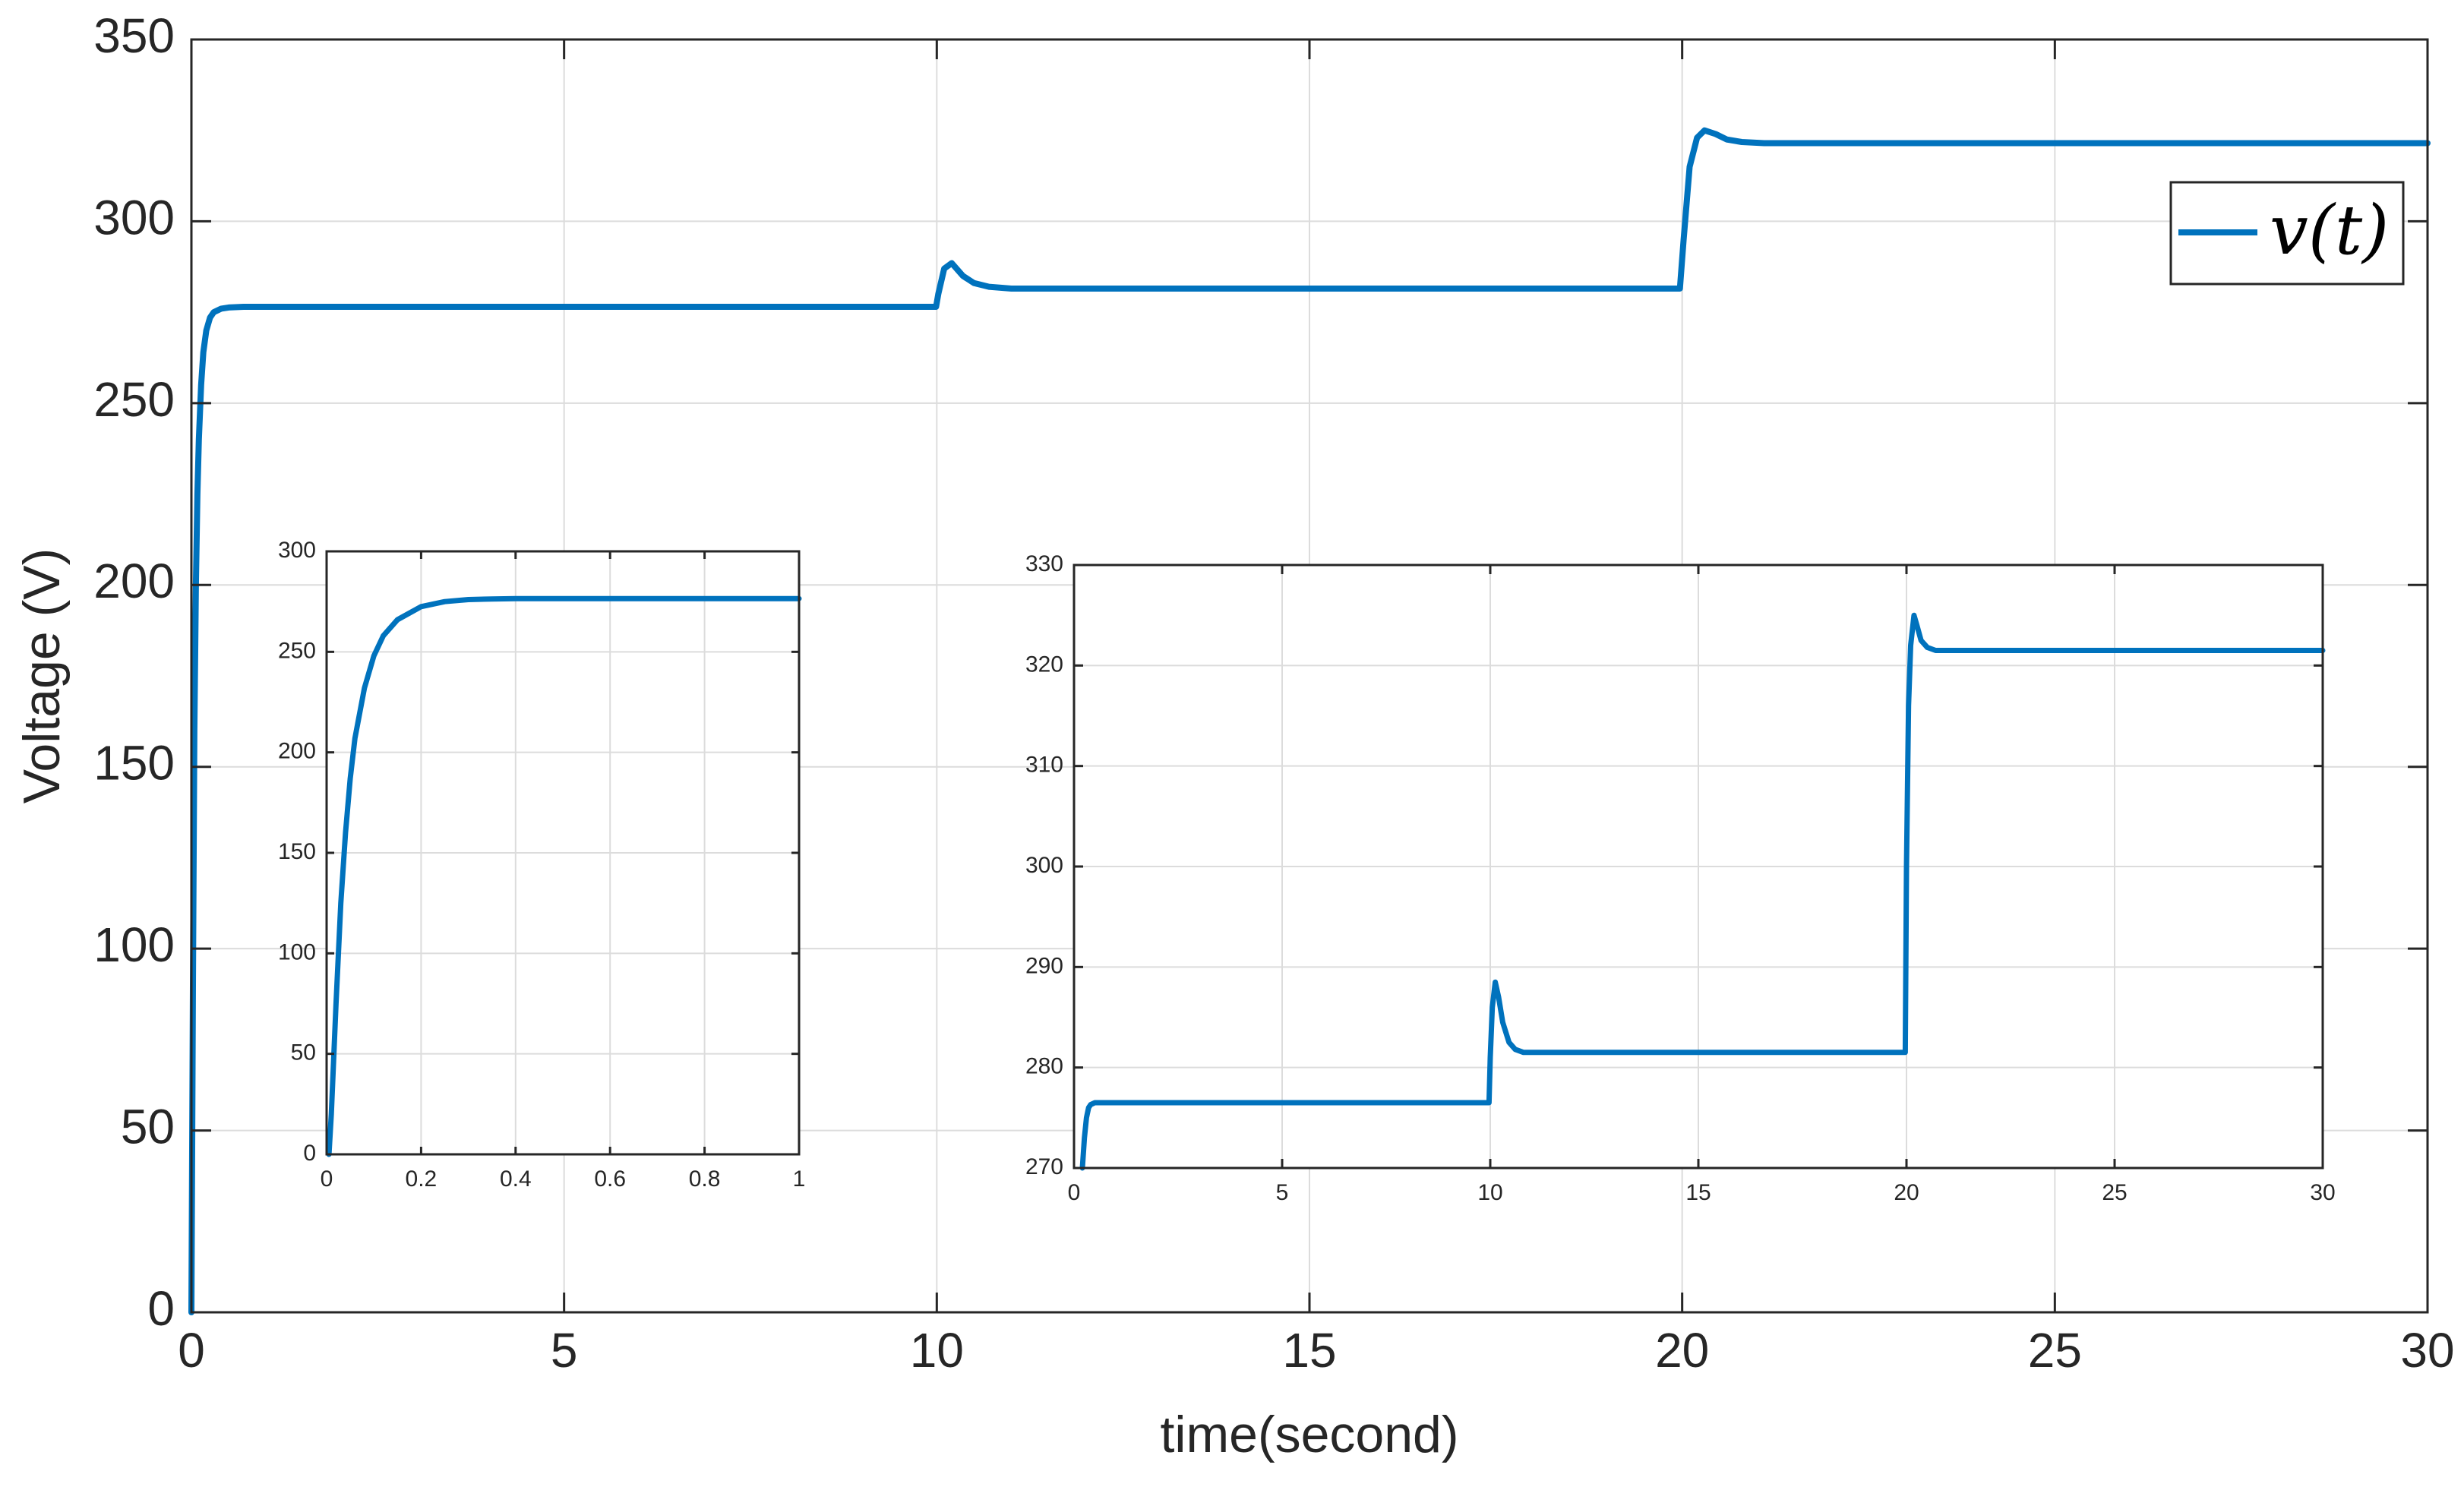 This screenshot has width=2464, height=1490. Describe the element at coordinates (134, 945) in the screenshot. I see `main-ytick-label: 100` at that location.